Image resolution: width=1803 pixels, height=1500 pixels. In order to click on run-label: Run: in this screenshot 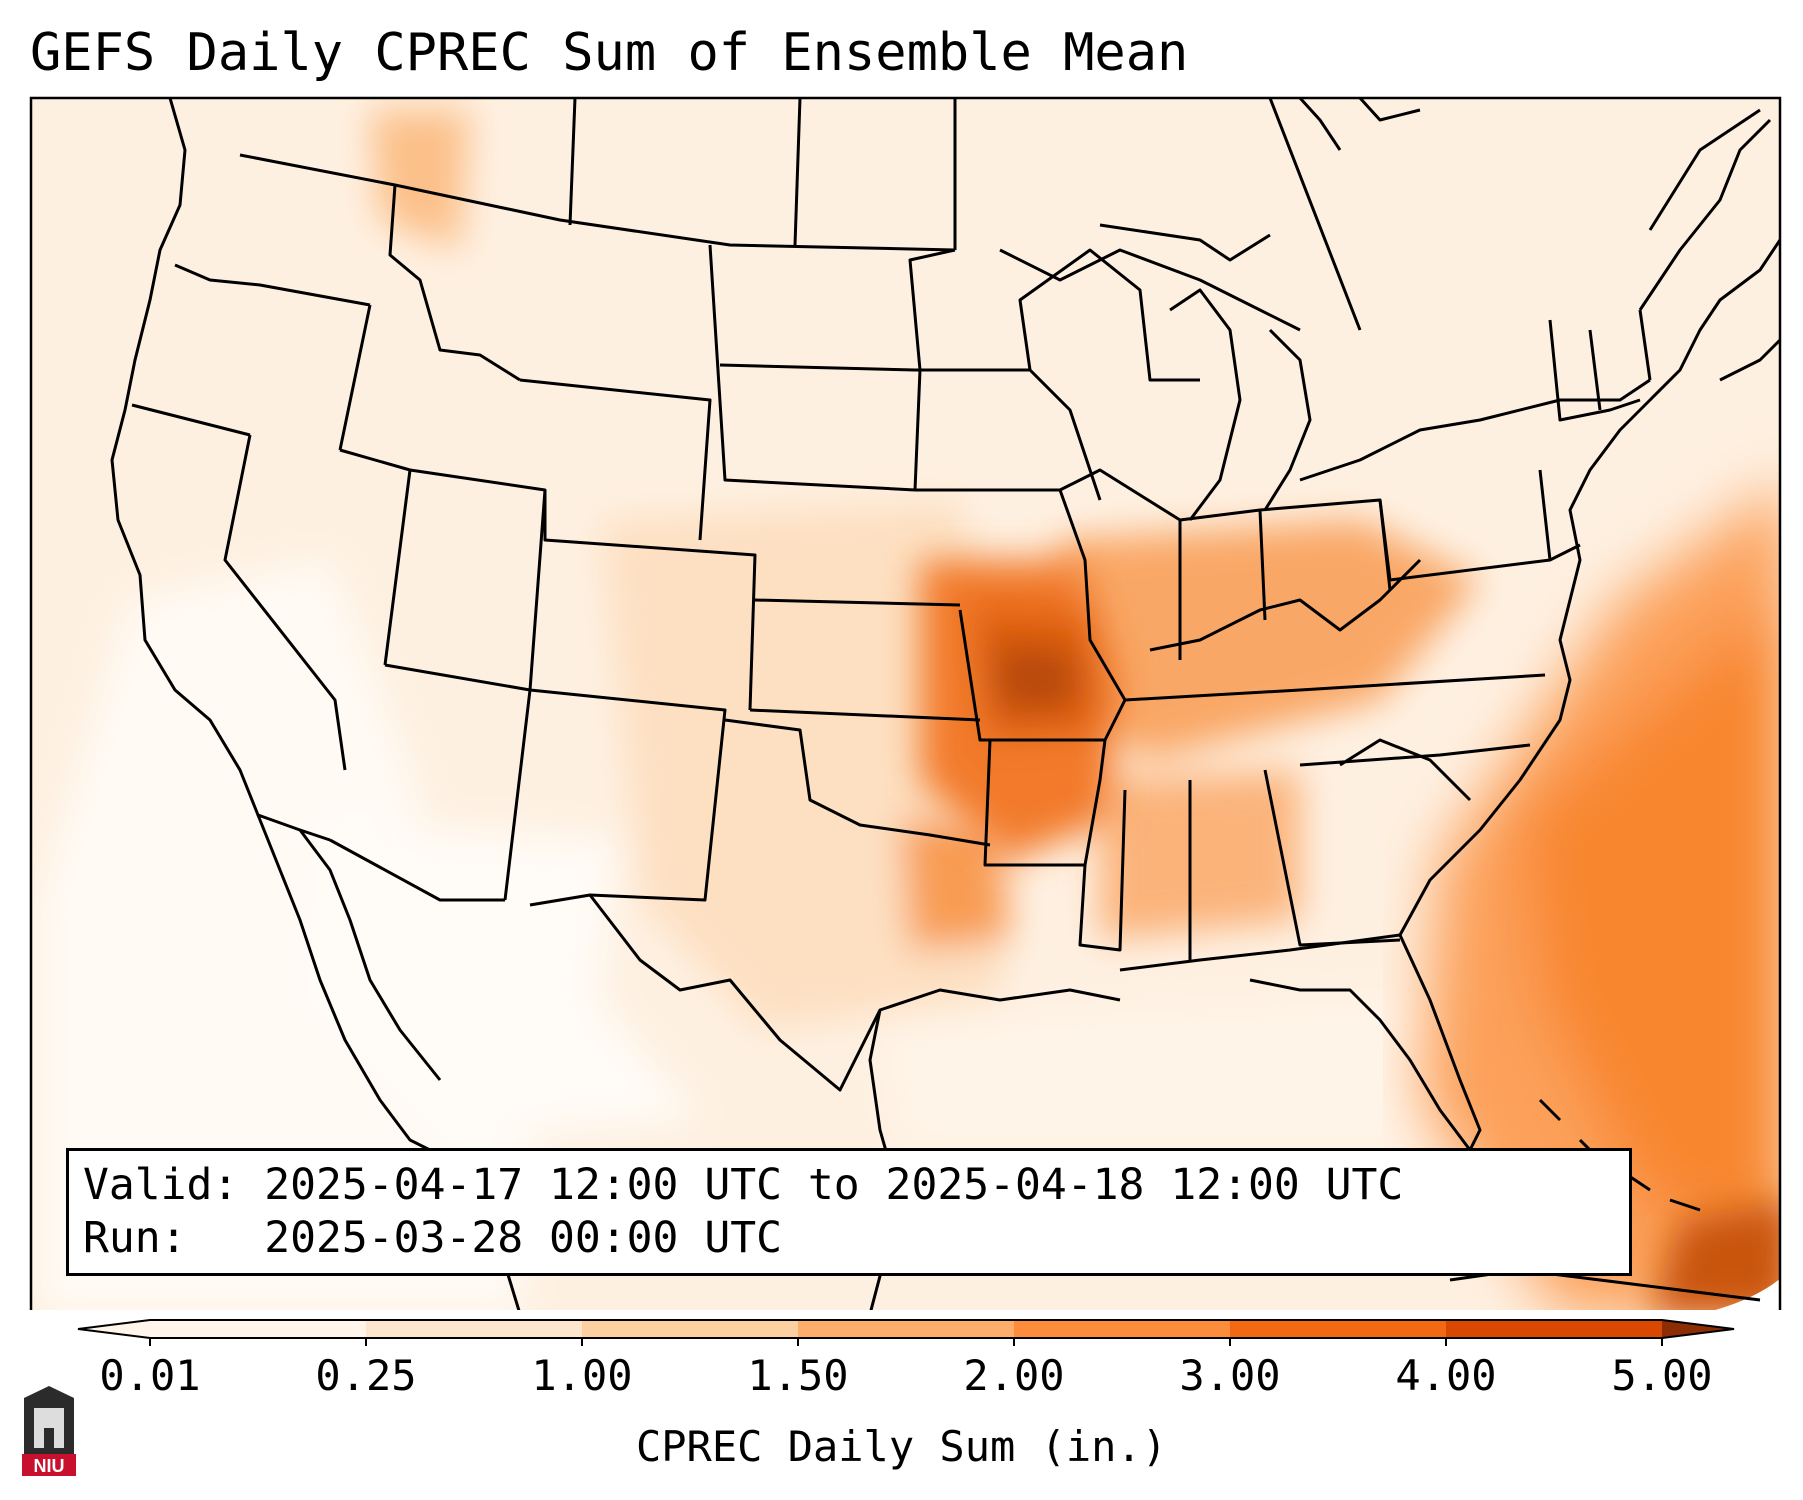, I will do `click(135, 1238)`.